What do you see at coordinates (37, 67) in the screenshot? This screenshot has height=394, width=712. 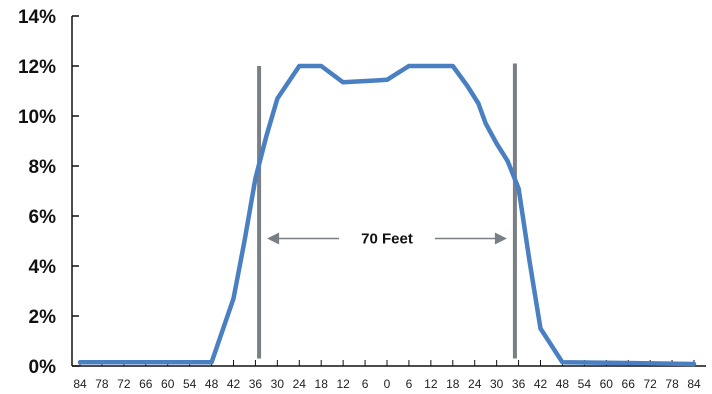 I see `y-tick-label: 12%` at bounding box center [37, 67].